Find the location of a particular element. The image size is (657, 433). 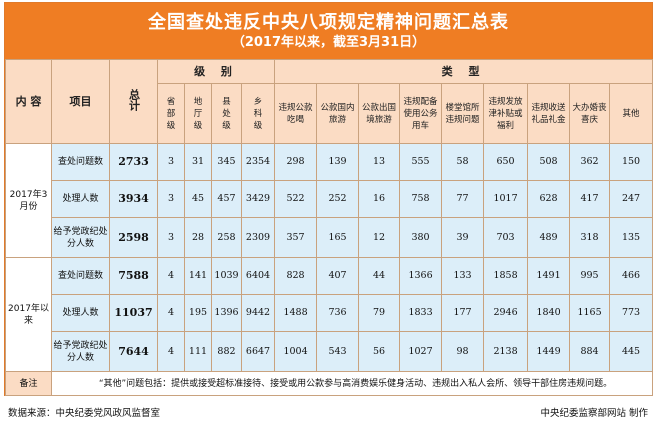

header-level: 省部级 is located at coordinates (171, 113).